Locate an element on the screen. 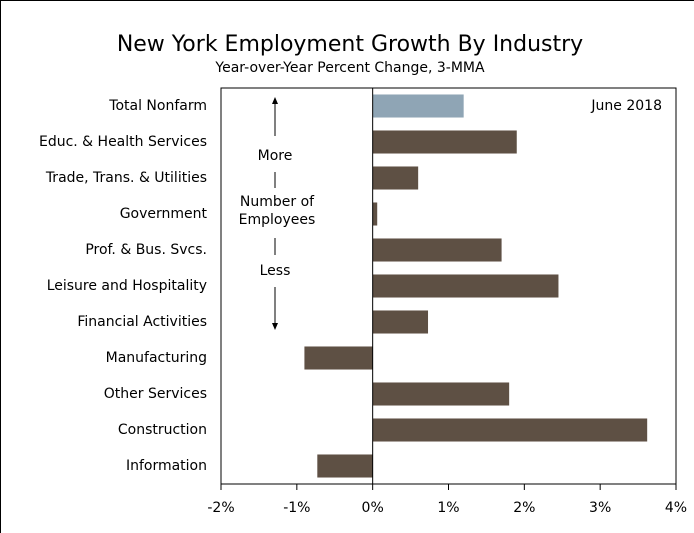 The width and height of the screenshot is (694, 533). y-tick-label: Information is located at coordinates (166, 466).